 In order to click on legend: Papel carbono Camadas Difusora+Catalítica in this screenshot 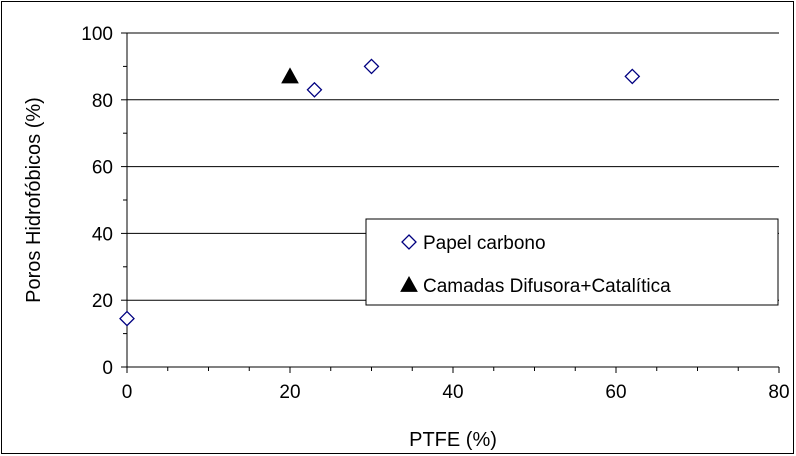, I will do `click(572, 262)`.